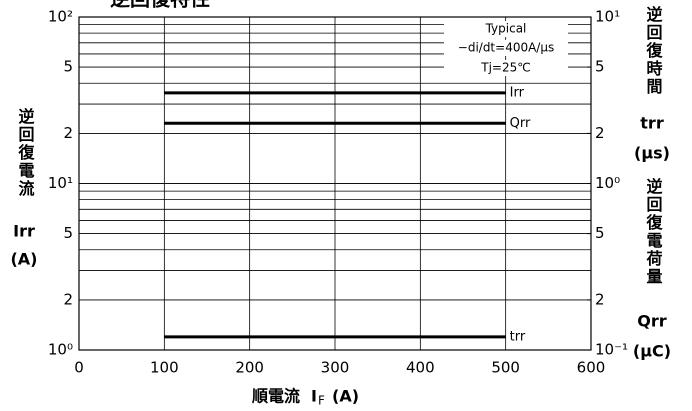  I want to click on annotation: Typical, so click(506, 29).